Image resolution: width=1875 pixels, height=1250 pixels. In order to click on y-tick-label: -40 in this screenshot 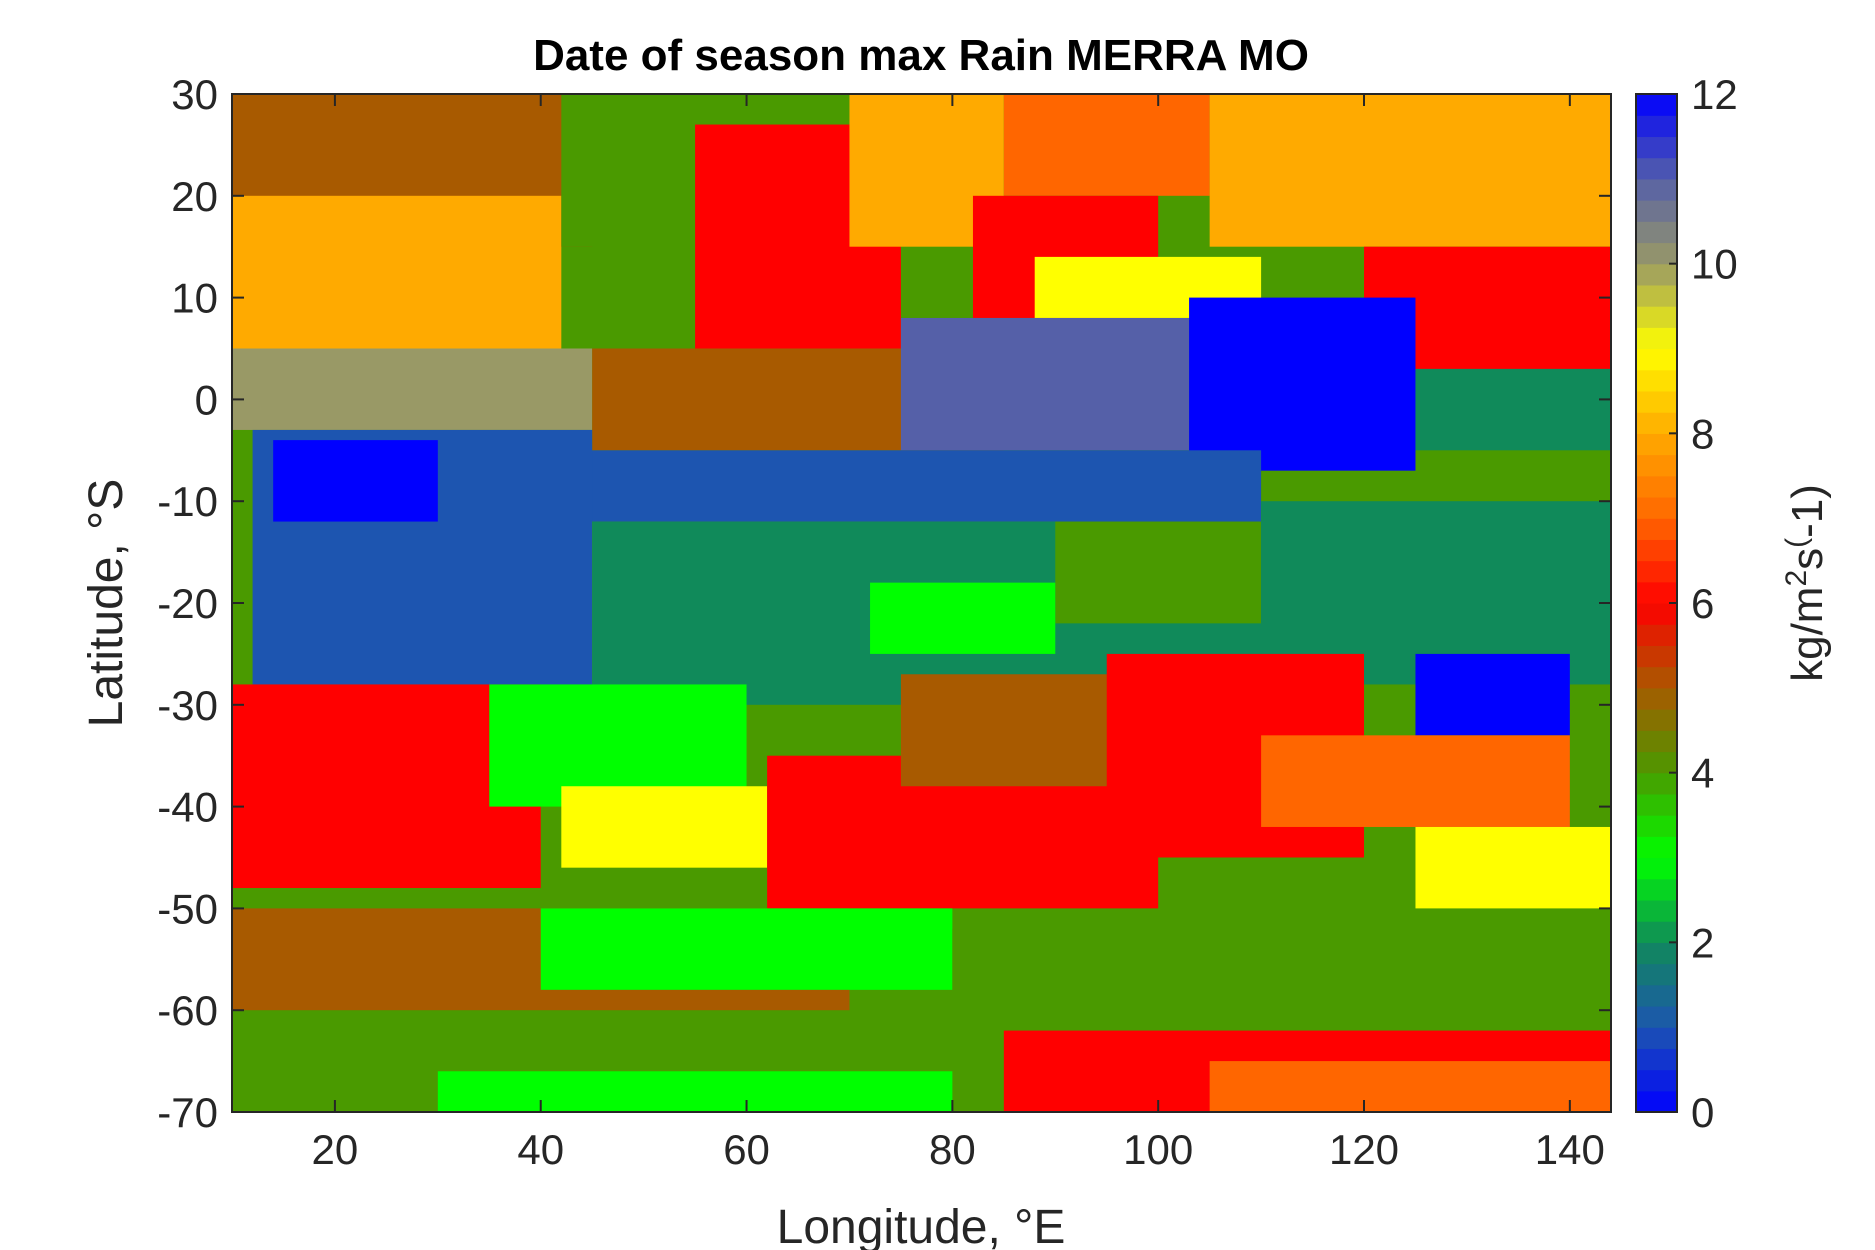, I will do `click(187, 807)`.